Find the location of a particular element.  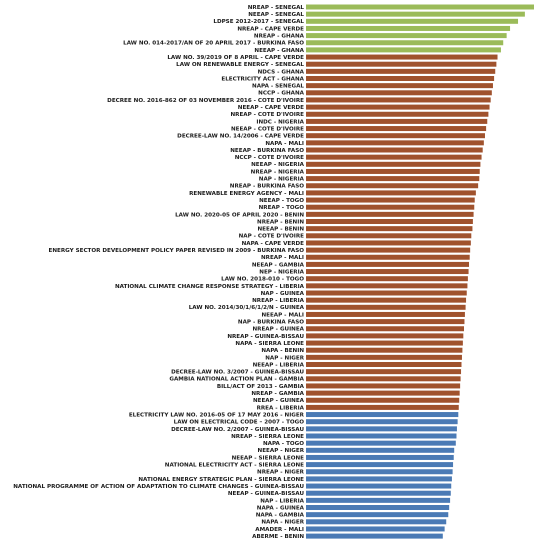

bar-label-2: NEEAP - SENEGAL is located at coordinates (276, 15).